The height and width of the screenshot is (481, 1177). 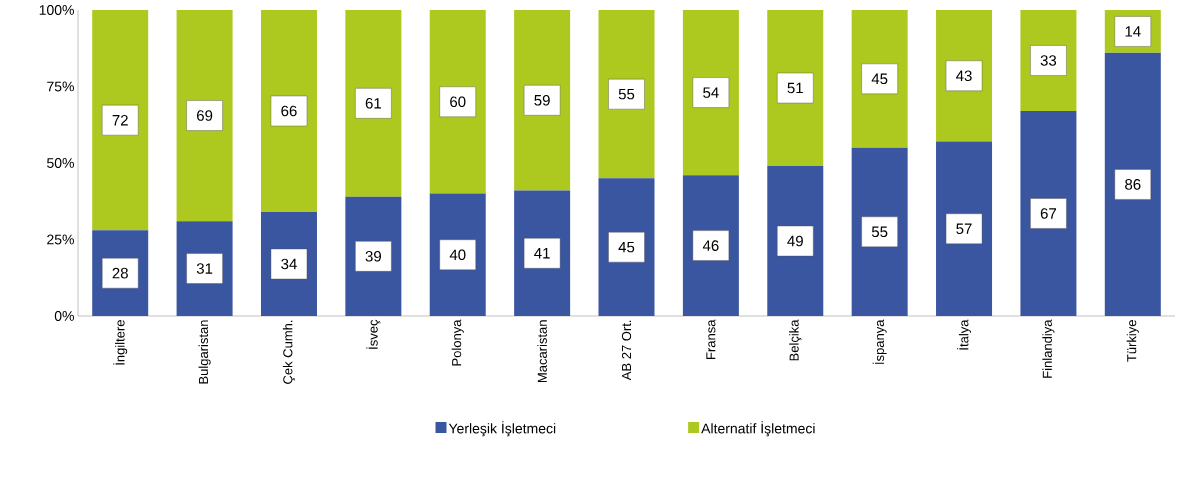 What do you see at coordinates (1048, 348) in the screenshot?
I see `x-tick-label: Finlandiya` at bounding box center [1048, 348].